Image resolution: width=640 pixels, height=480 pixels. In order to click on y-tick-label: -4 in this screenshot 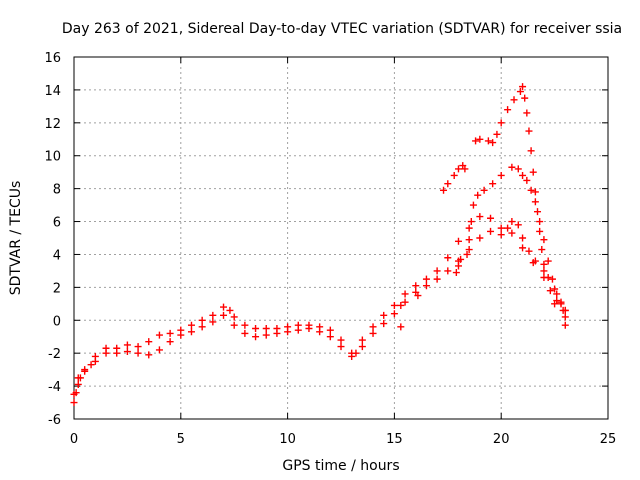, I will do `click(54, 387)`.